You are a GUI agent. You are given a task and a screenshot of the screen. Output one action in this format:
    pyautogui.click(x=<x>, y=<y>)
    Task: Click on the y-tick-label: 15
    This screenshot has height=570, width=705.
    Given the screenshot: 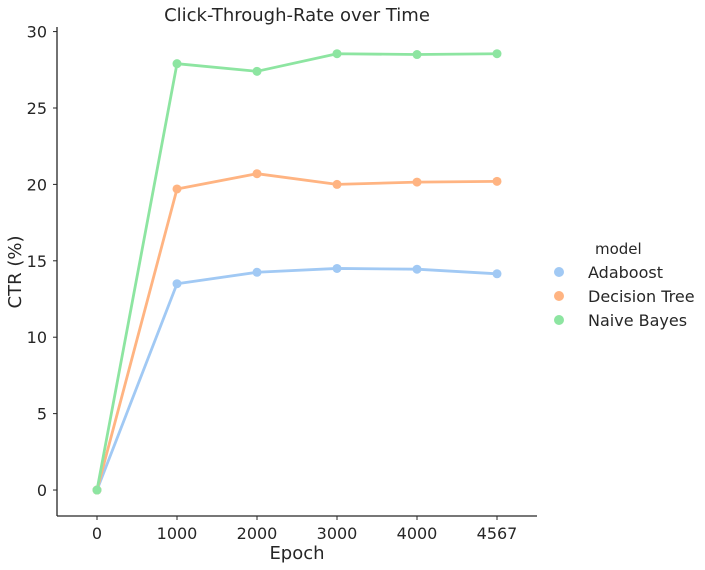 What is the action you would take?
    pyautogui.click(x=37, y=261)
    